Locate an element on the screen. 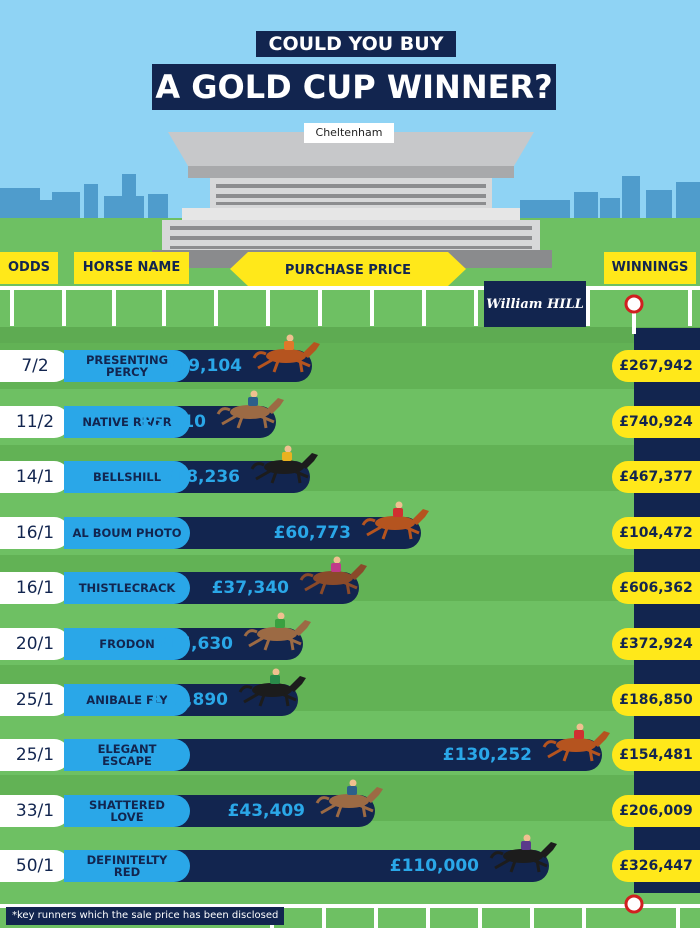 This screenshot has height=928, width=700. purchase-price-label: £19,104 is located at coordinates (203, 366).